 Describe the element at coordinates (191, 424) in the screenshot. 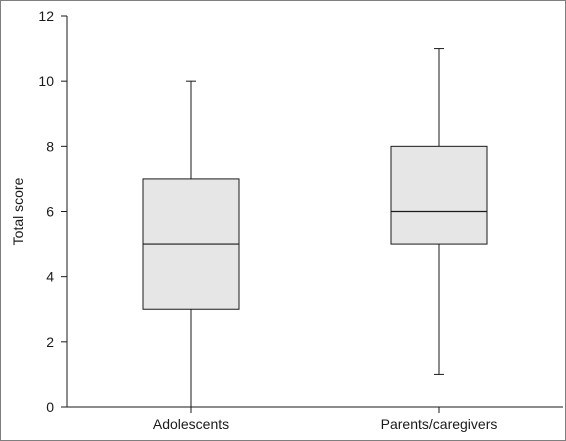

I see `x-tick-label: Adolescents` at that location.